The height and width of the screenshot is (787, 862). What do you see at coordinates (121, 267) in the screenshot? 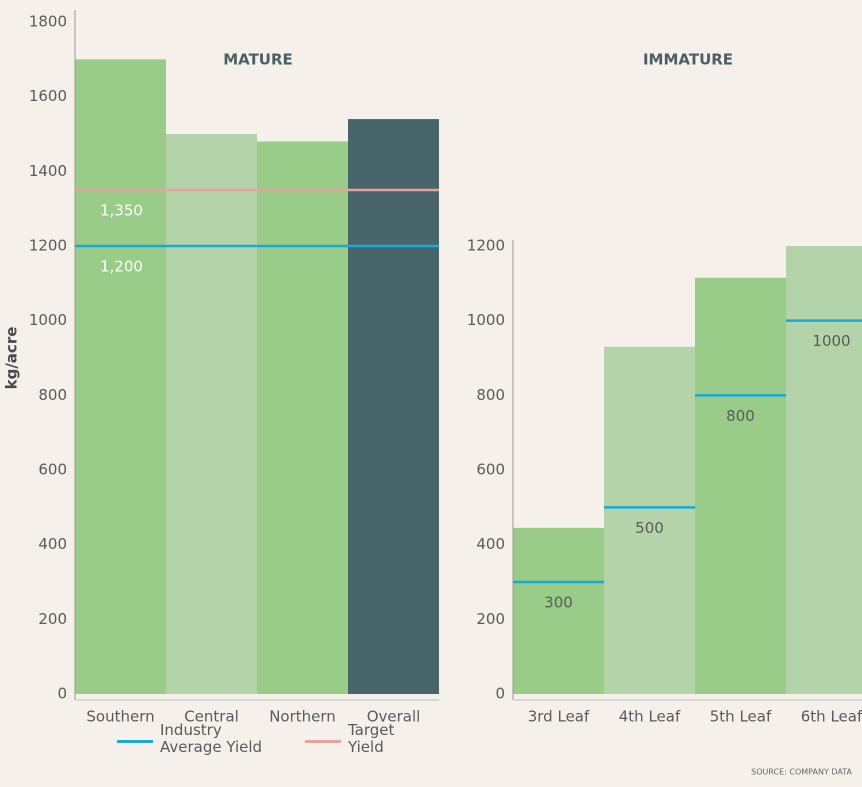
I see `reference-label: 1,200` at bounding box center [121, 267].